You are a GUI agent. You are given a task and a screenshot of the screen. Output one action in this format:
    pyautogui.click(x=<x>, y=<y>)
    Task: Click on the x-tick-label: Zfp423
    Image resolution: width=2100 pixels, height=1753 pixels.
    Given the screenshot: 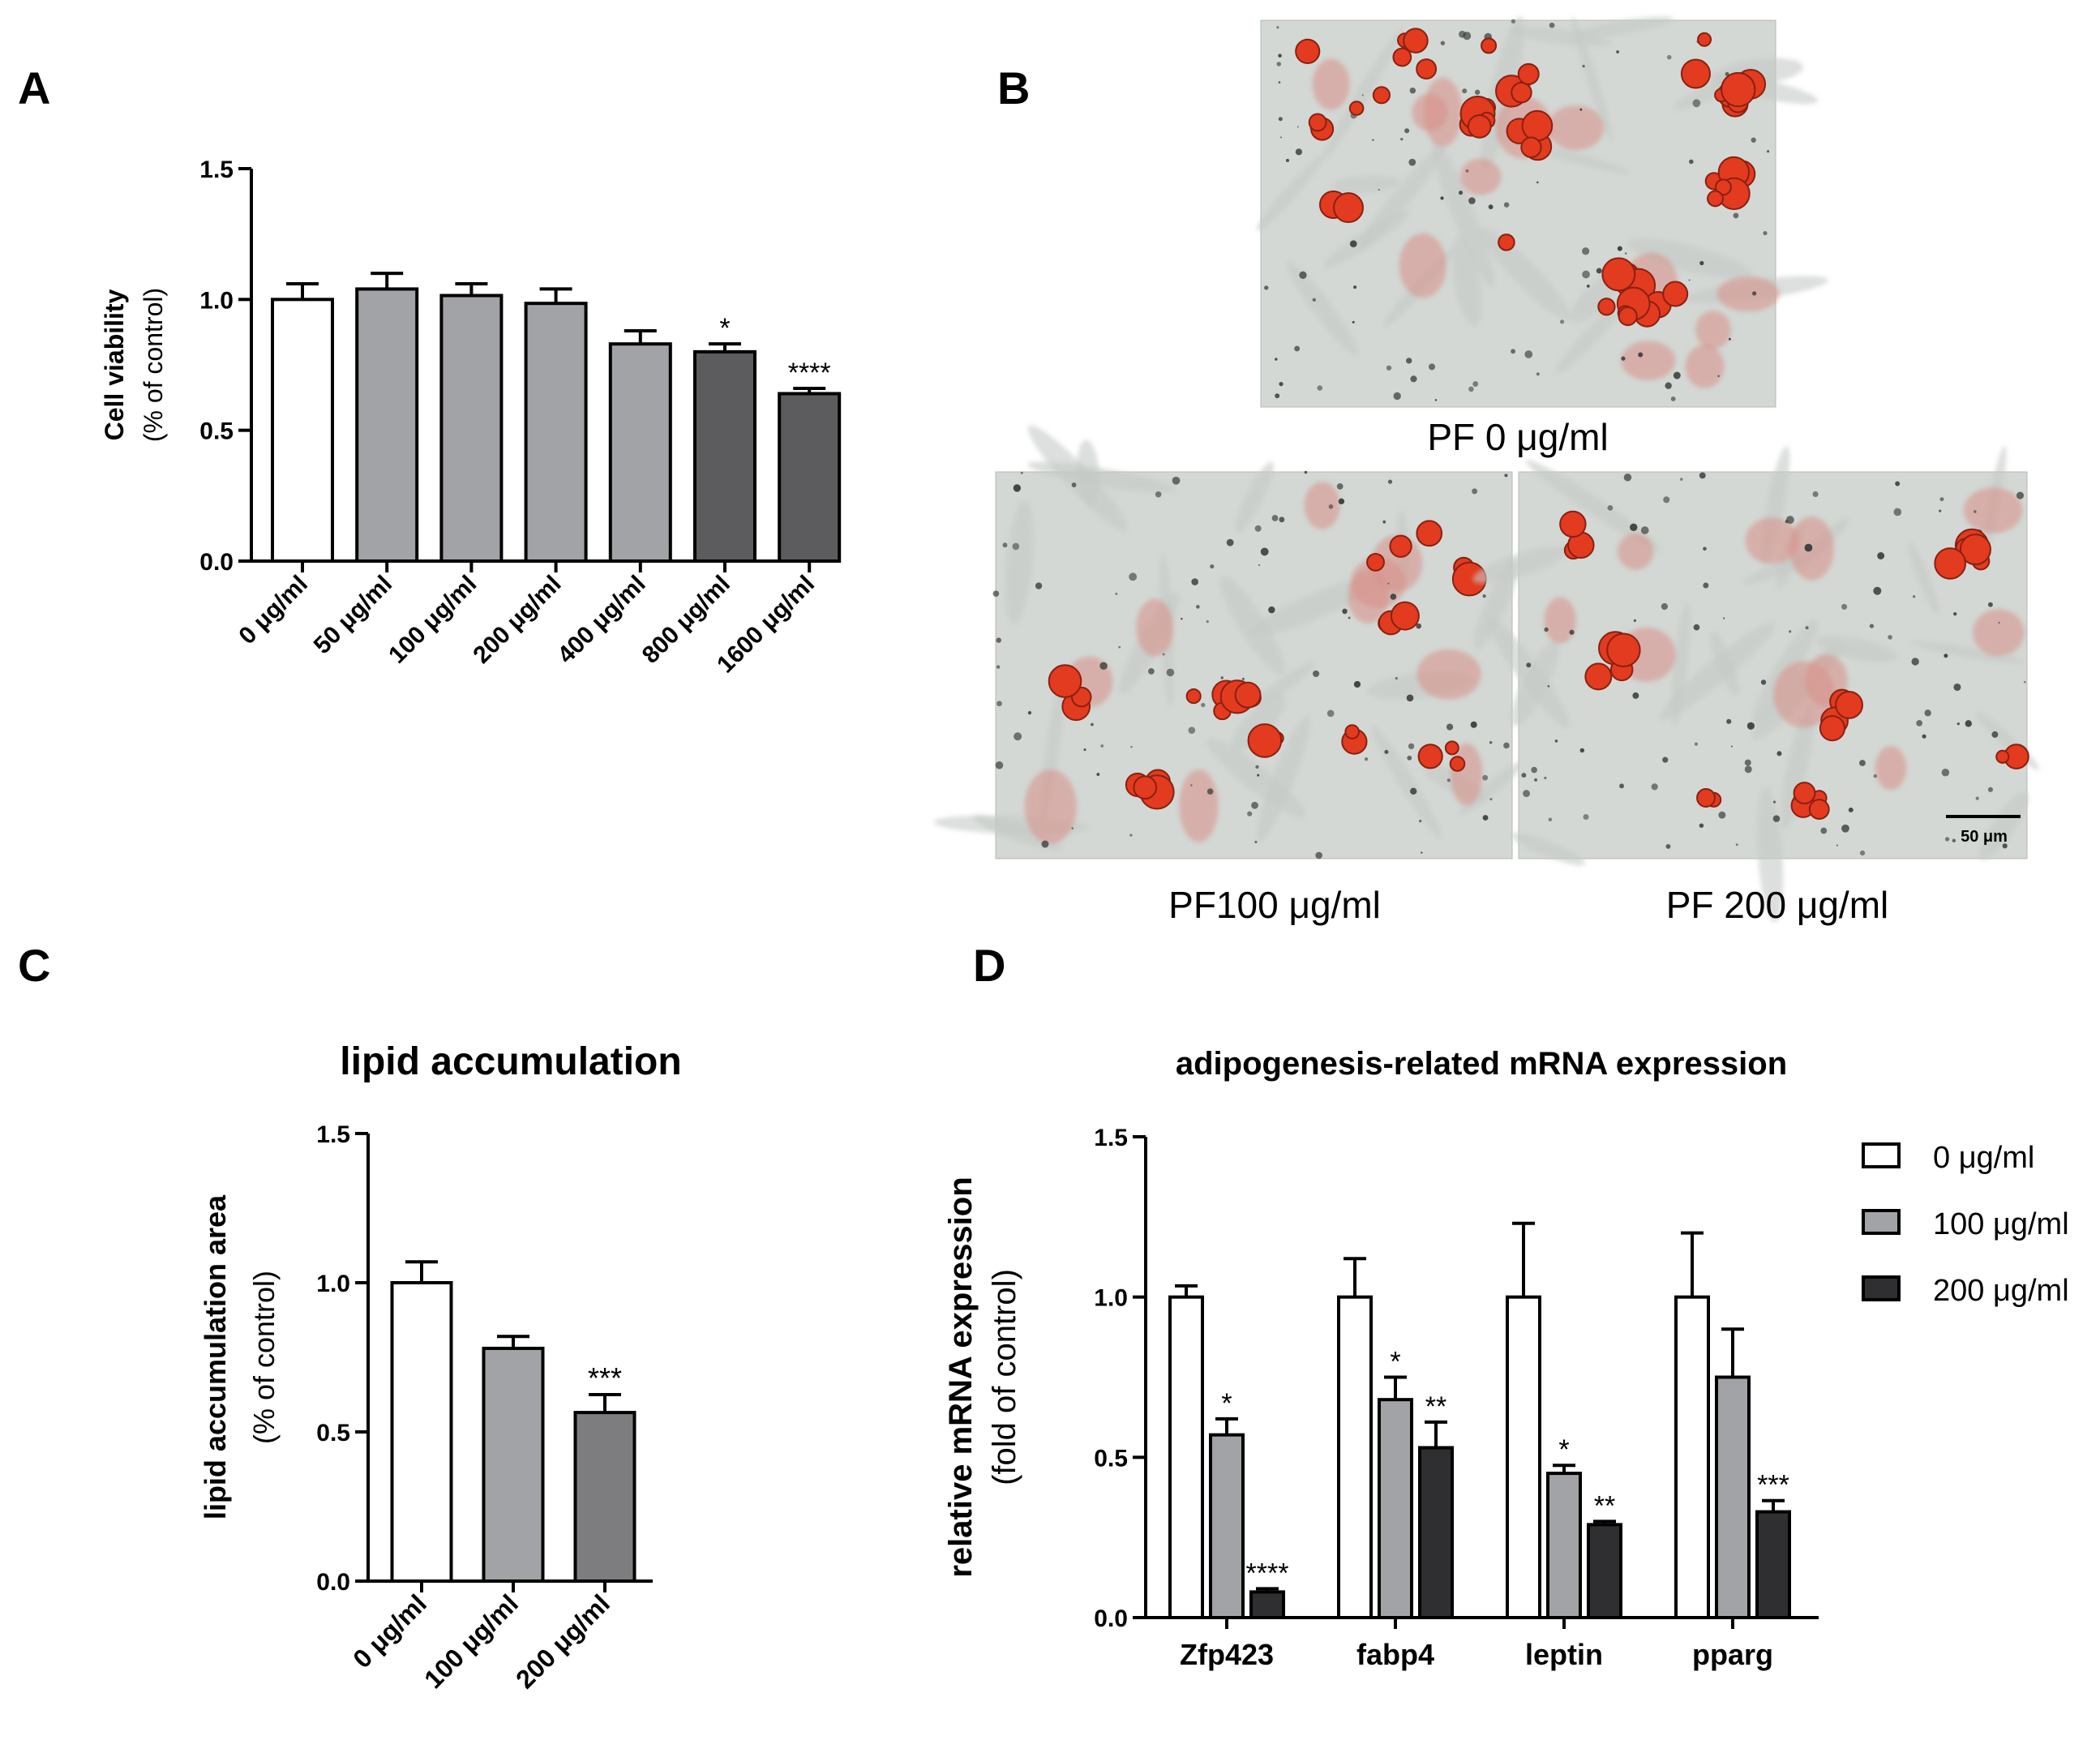 What is the action you would take?
    pyautogui.click(x=1227, y=1655)
    